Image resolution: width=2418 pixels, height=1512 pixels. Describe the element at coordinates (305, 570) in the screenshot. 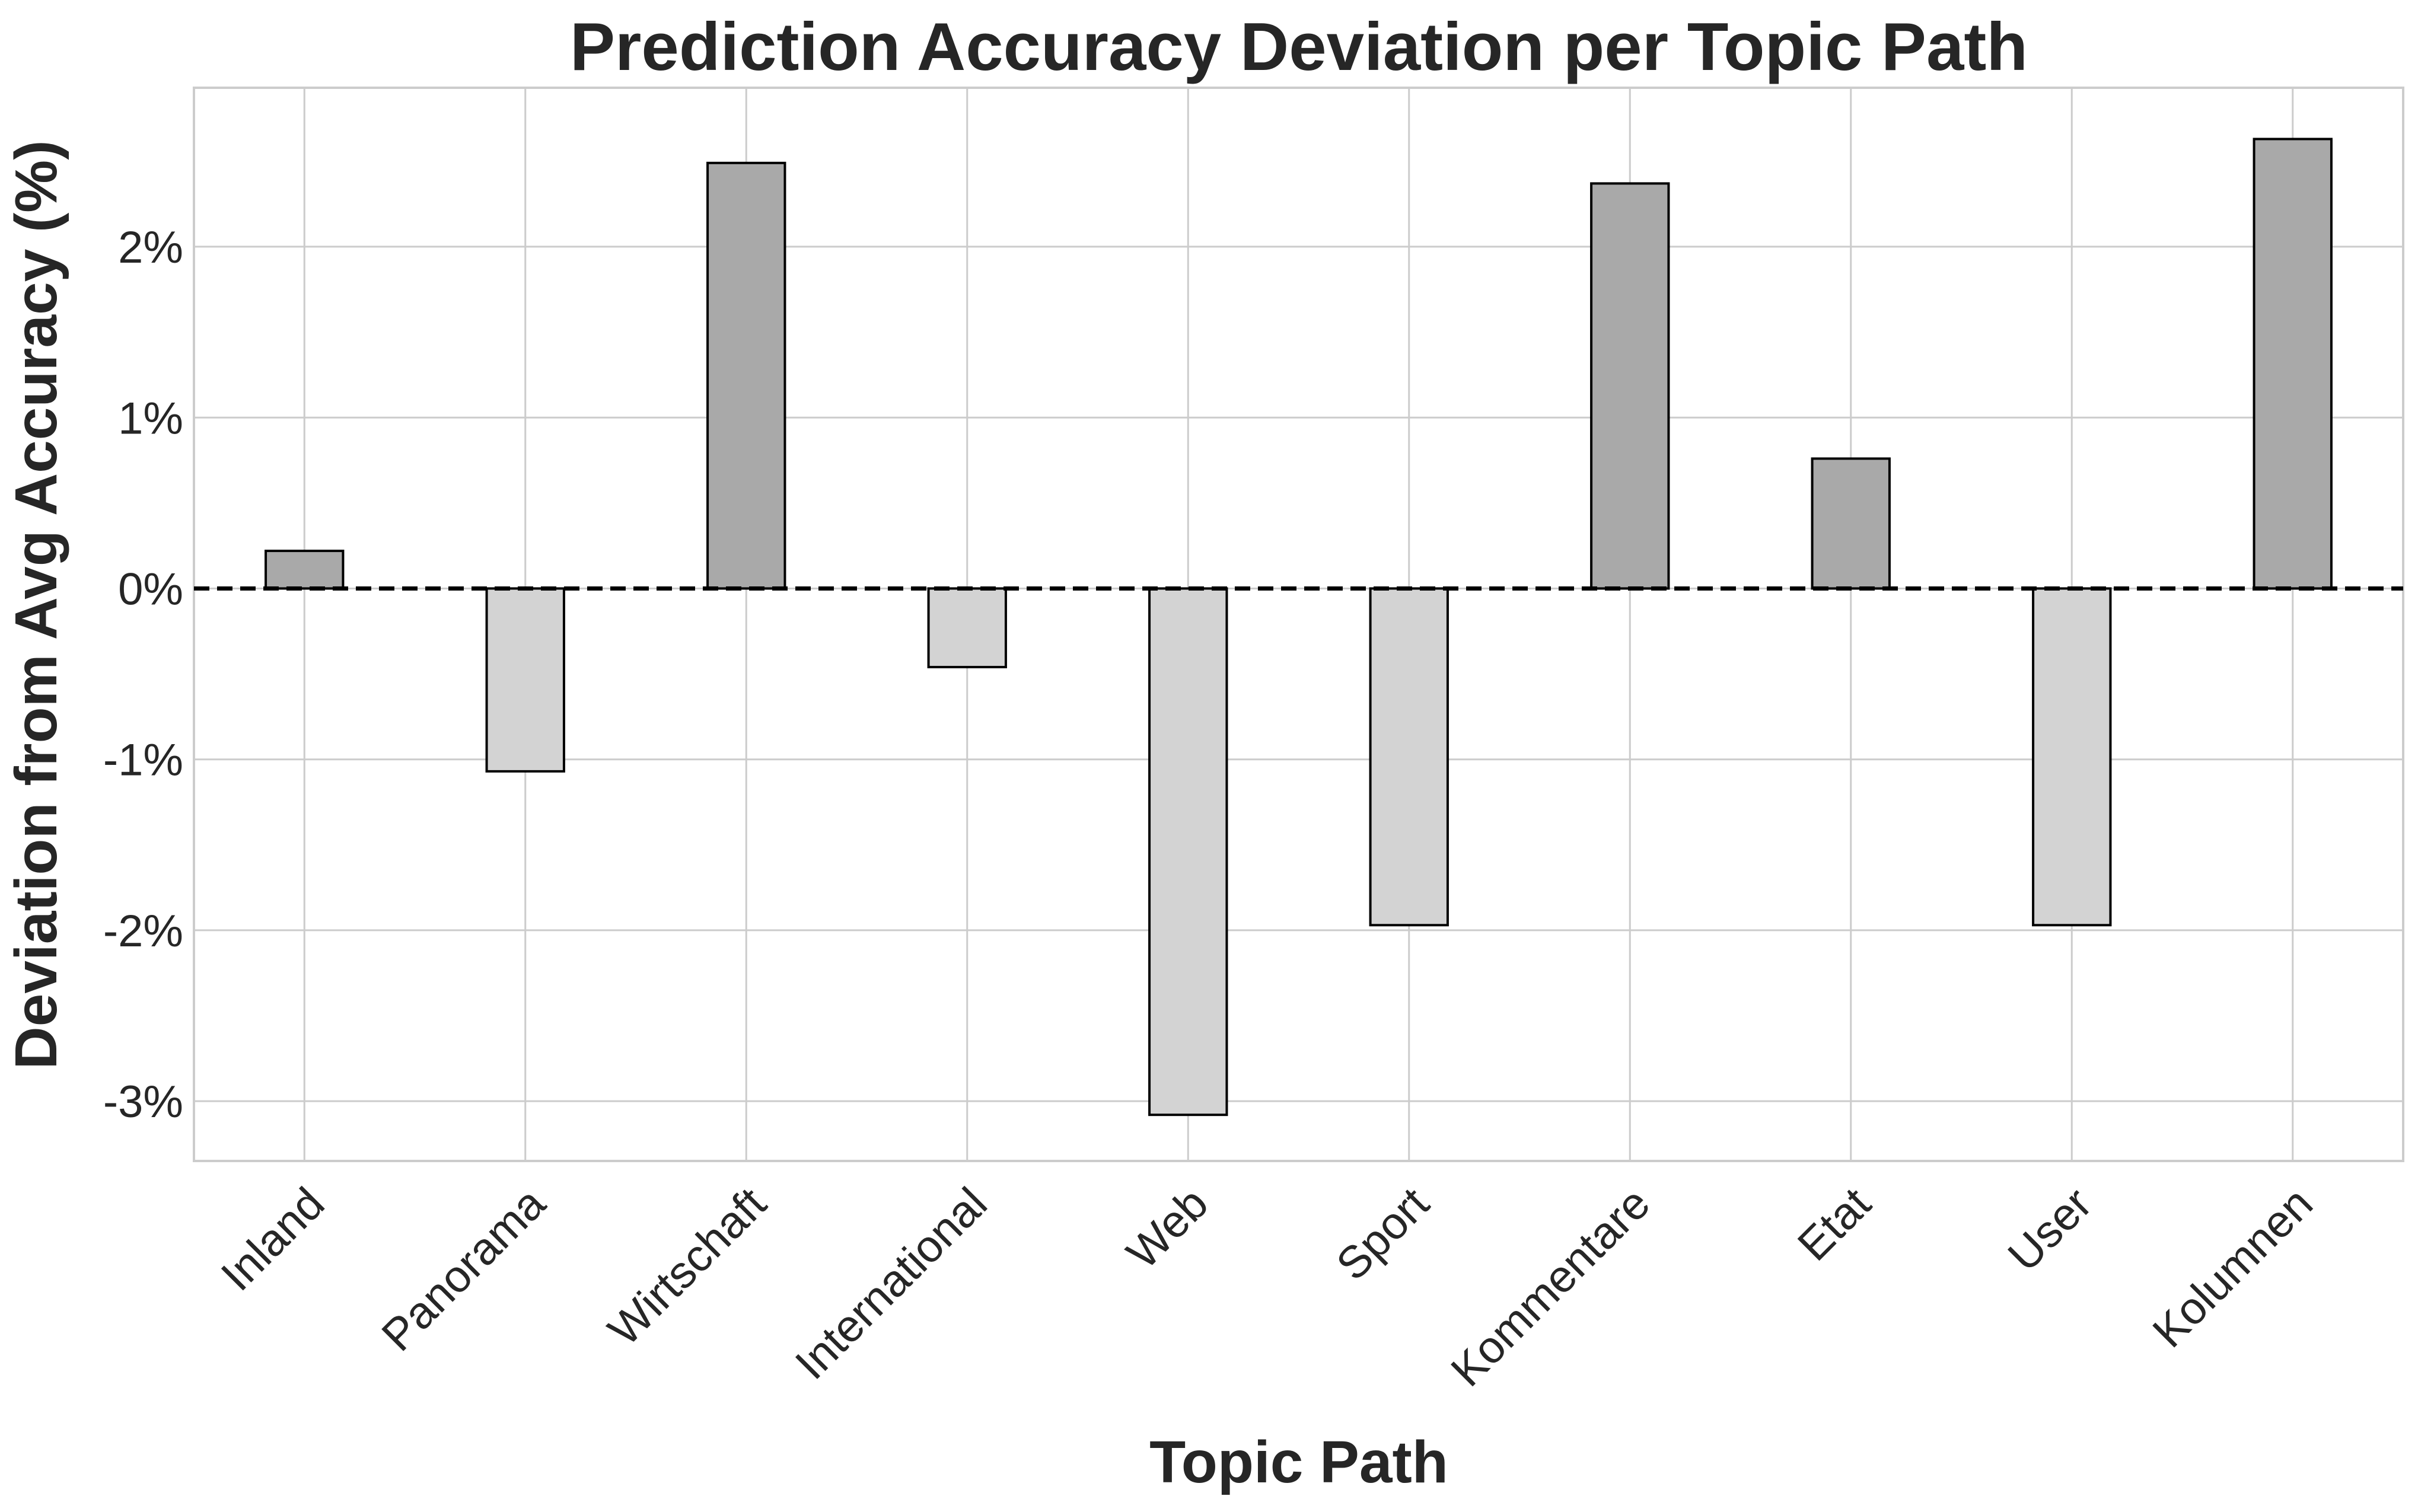

I see `bar-inland` at that location.